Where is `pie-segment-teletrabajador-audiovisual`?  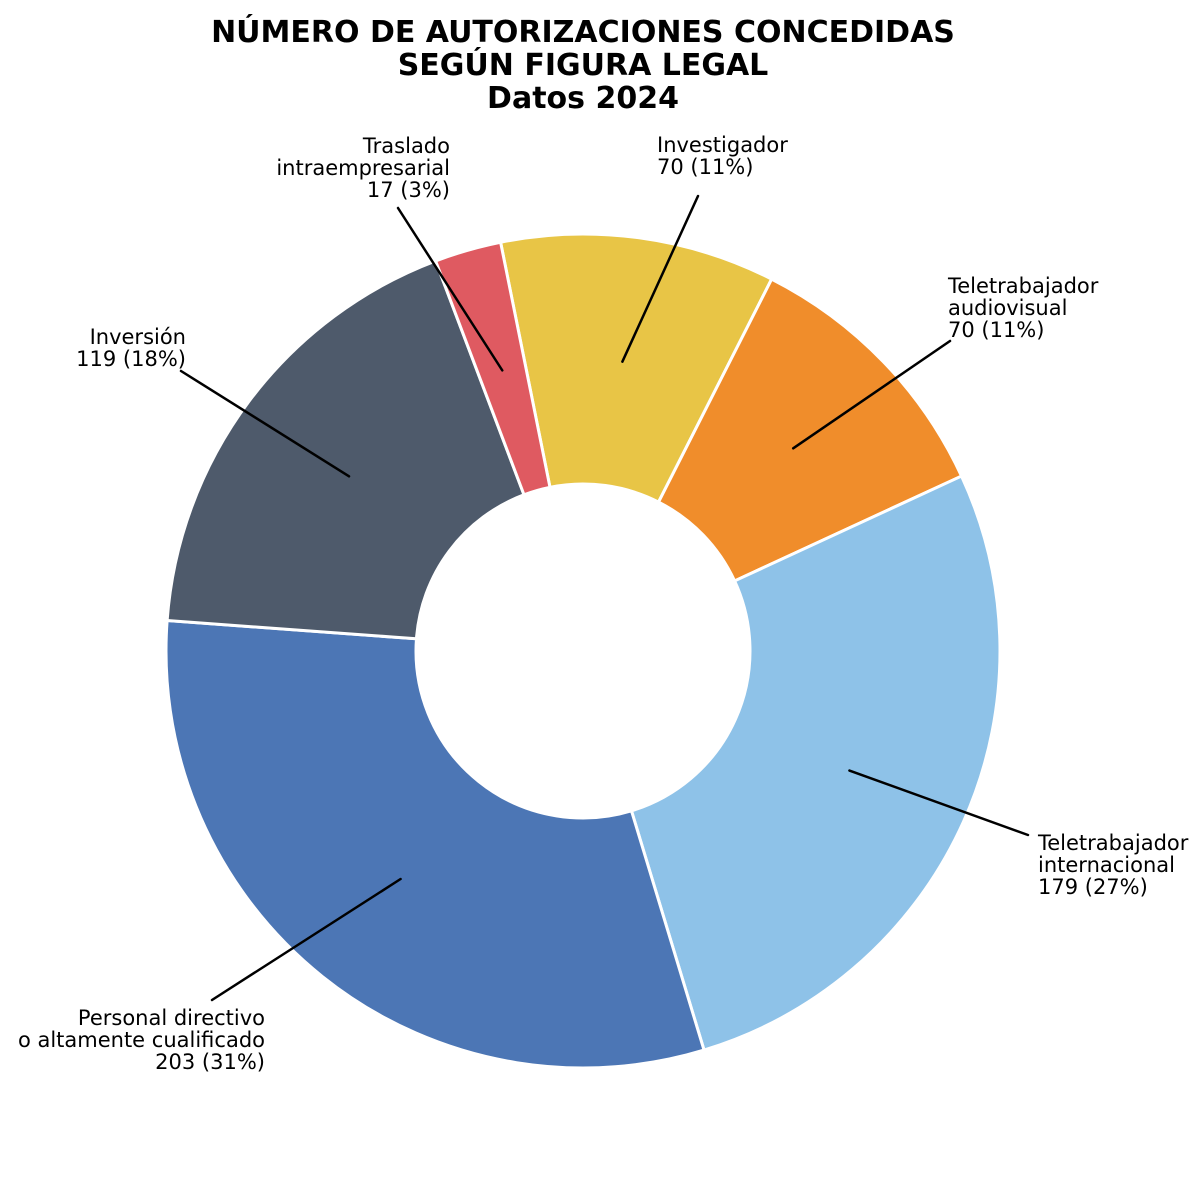
pie-segment-teletrabajador-audiovisual is located at coordinates (810, 430).